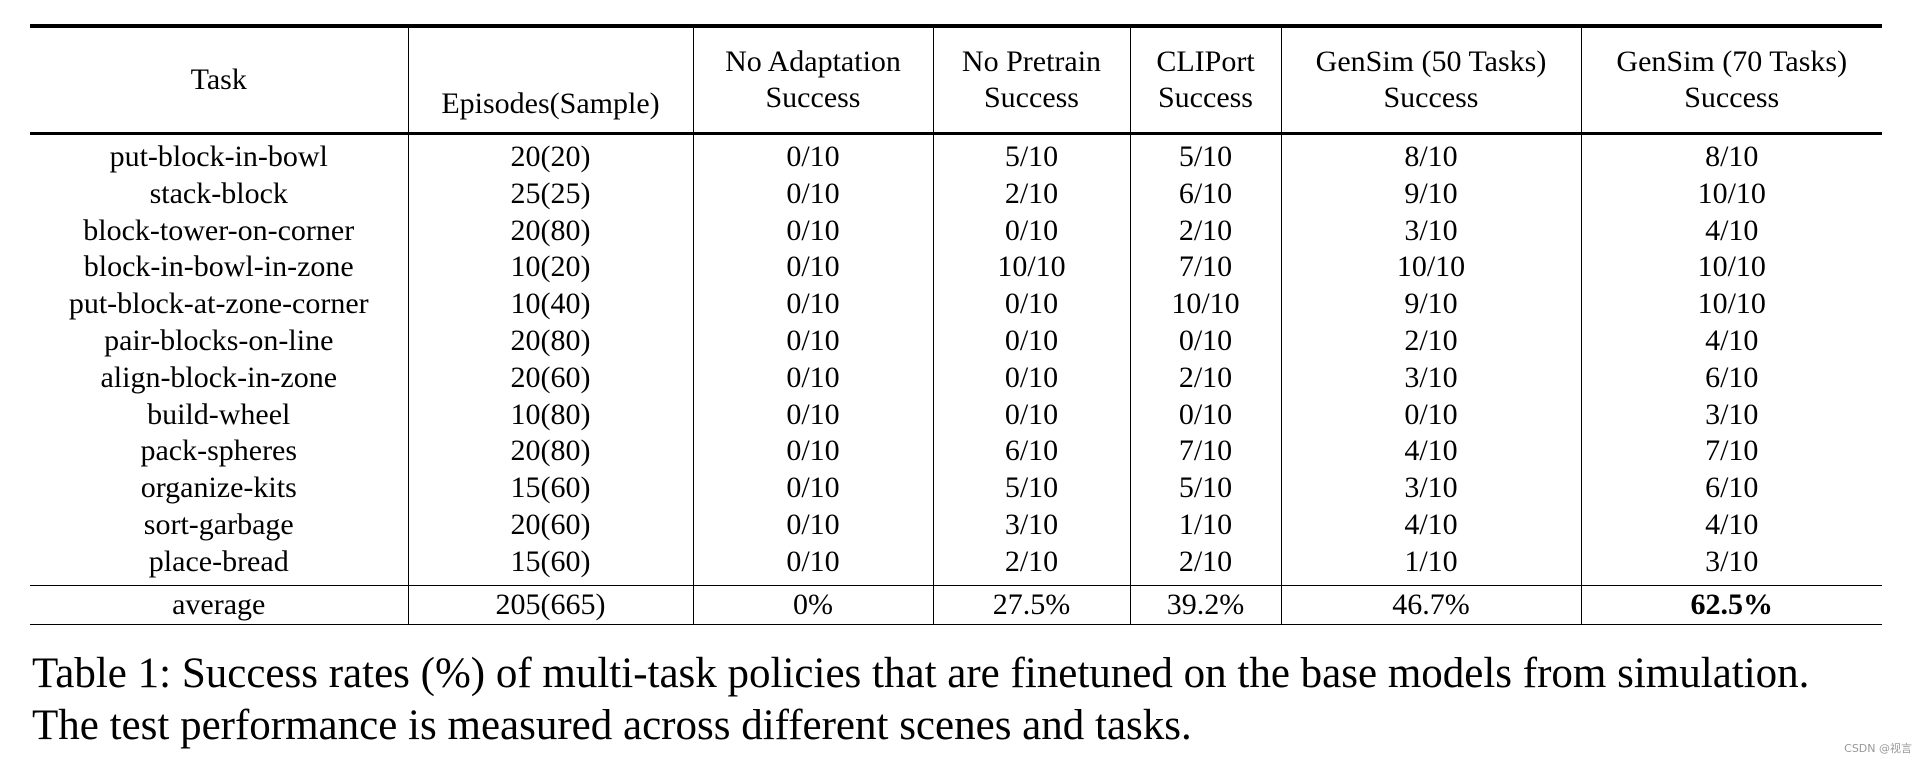 This screenshot has width=1926, height=764. What do you see at coordinates (1031, 605) in the screenshot?
I see `average-cell-no-pretrain: 27.5%` at bounding box center [1031, 605].